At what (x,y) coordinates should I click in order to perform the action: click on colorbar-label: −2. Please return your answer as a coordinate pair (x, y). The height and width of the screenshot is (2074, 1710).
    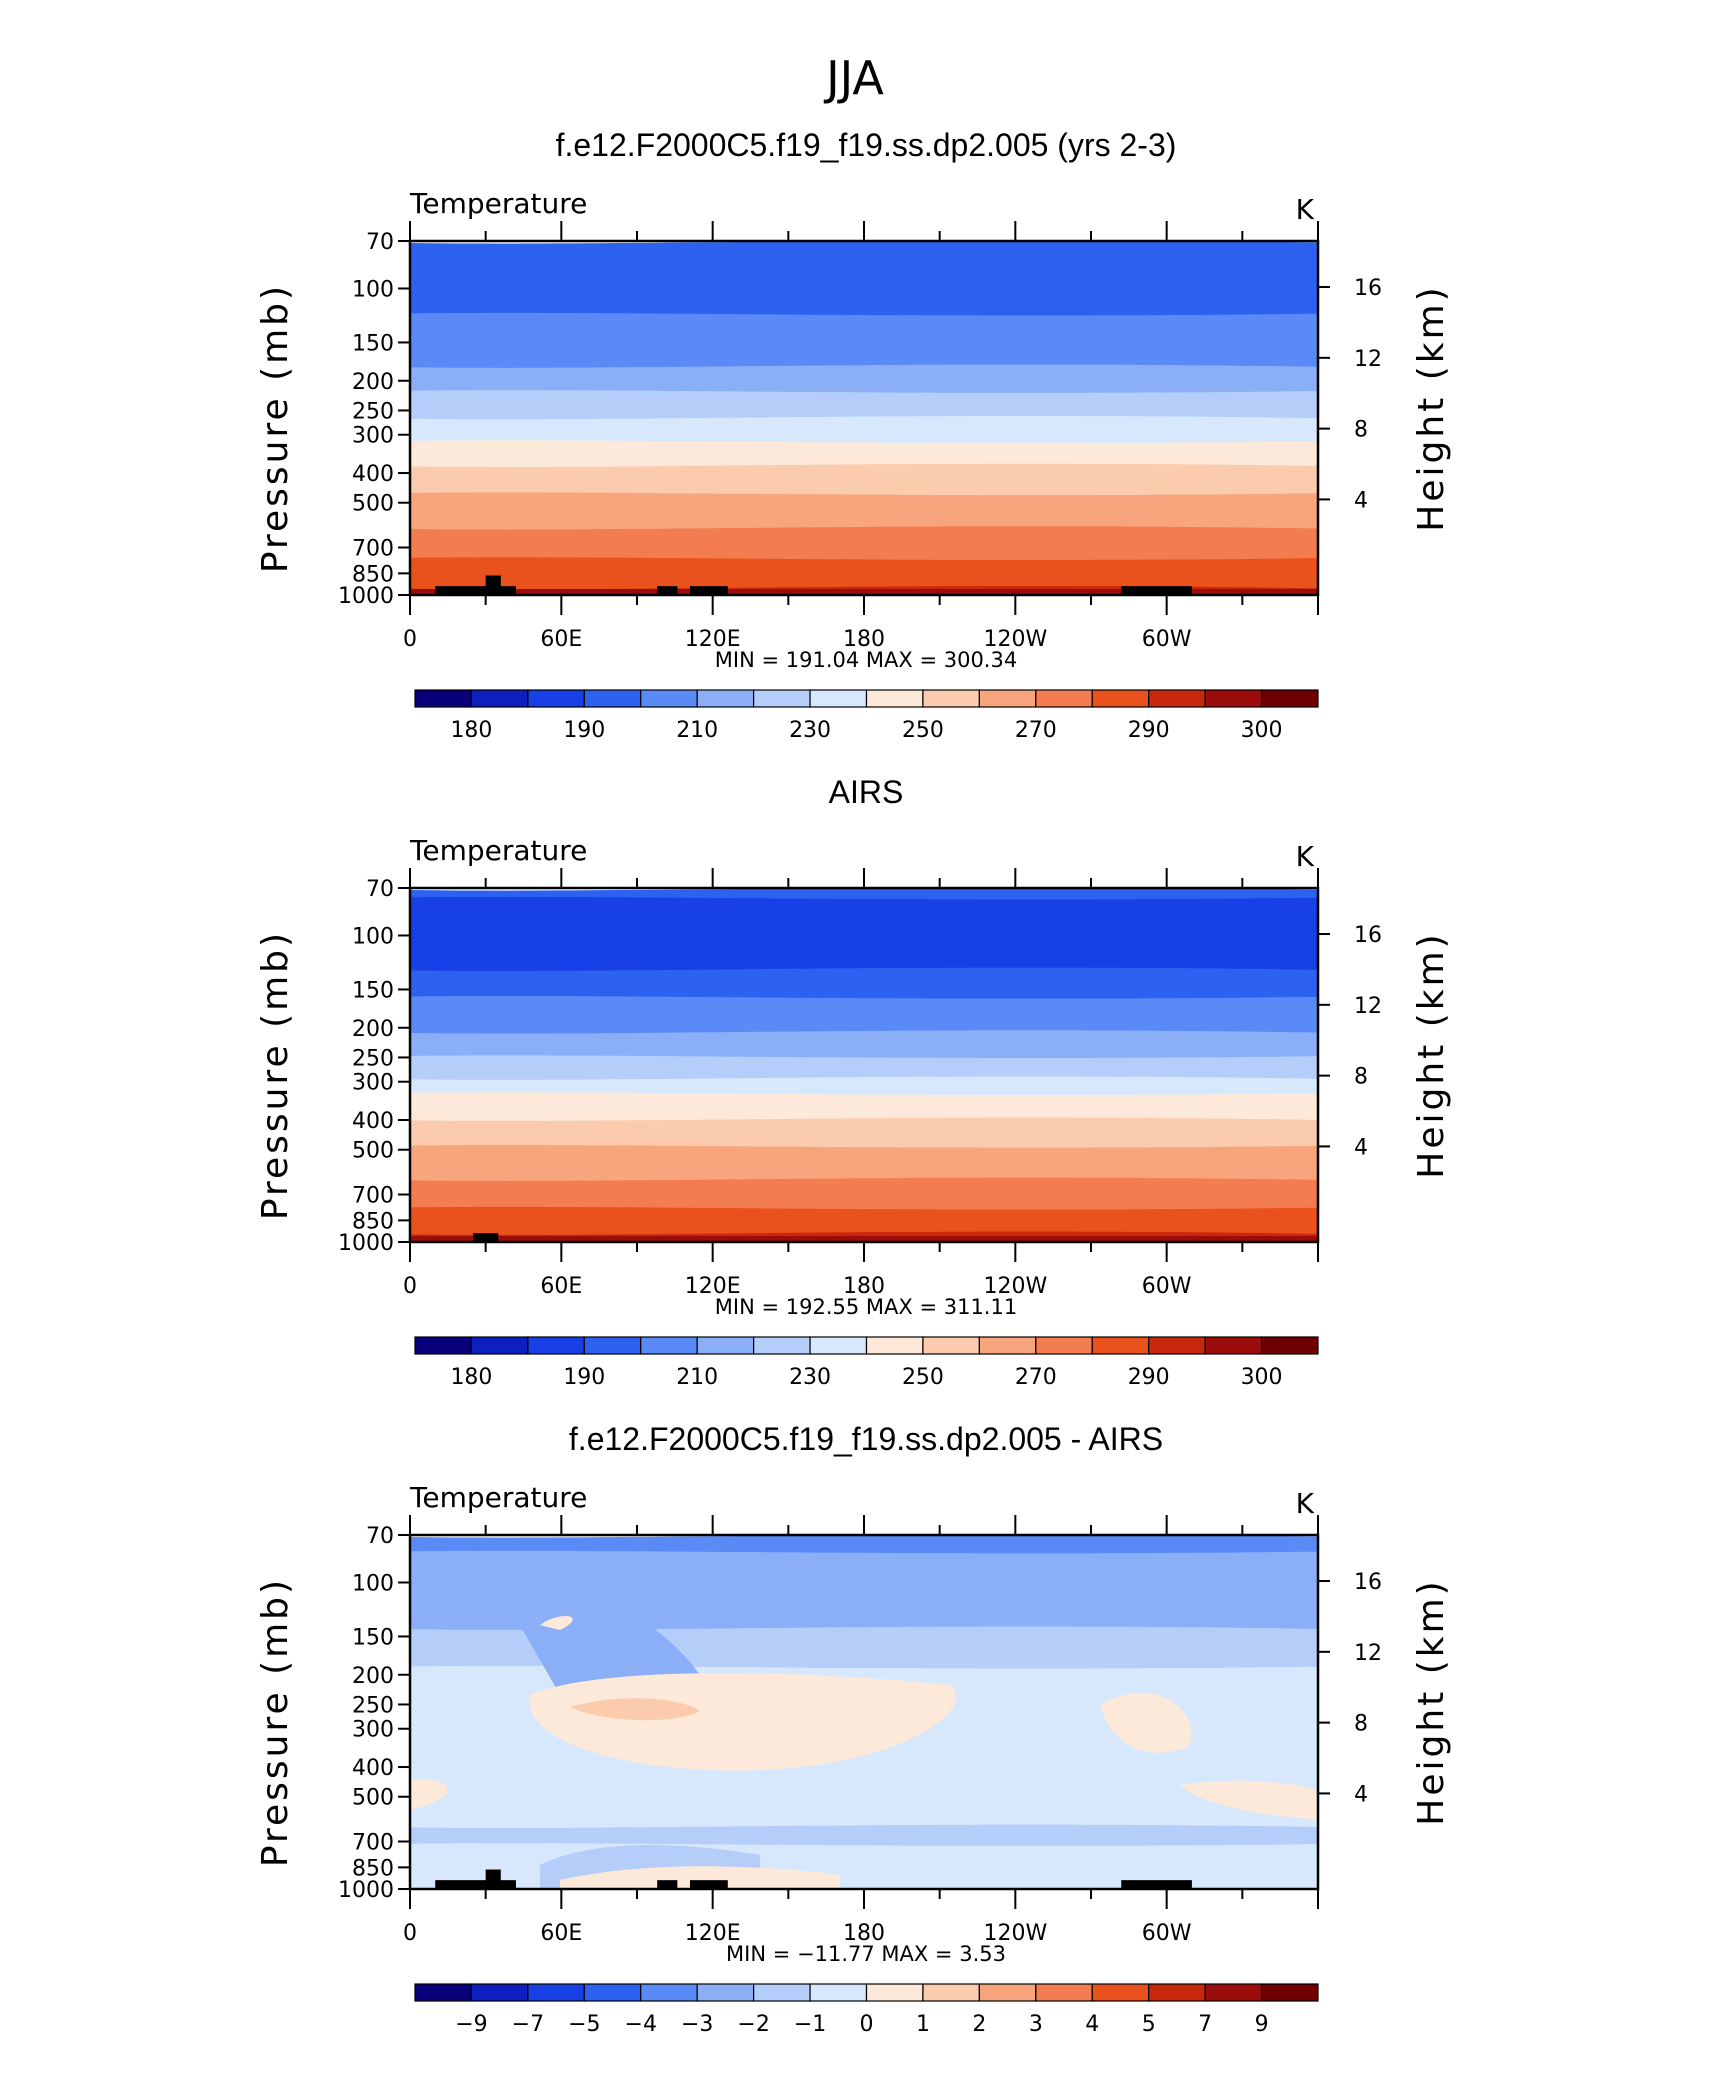
    Looking at the image, I should click on (753, 2024).